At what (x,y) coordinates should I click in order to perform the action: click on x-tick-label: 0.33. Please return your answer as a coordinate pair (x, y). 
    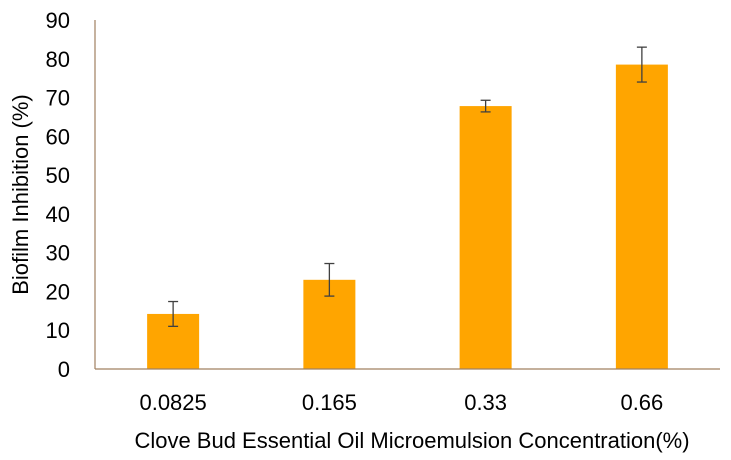
    Looking at the image, I should click on (485, 402).